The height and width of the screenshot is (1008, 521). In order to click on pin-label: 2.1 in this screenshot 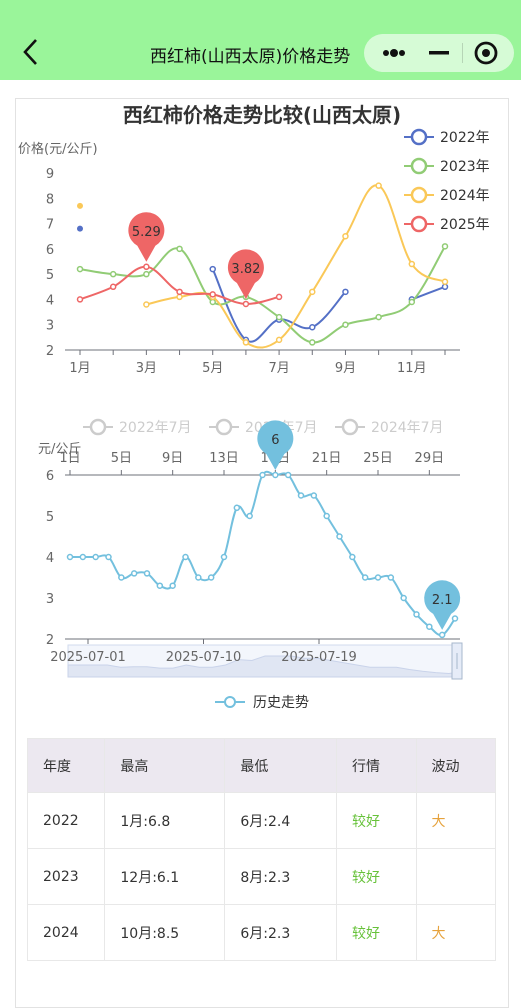, I will do `click(442, 600)`.